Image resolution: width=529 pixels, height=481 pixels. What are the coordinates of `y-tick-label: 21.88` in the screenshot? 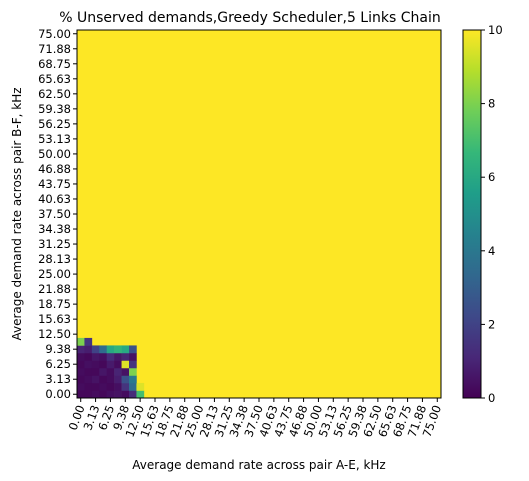 It's located at (54, 289).